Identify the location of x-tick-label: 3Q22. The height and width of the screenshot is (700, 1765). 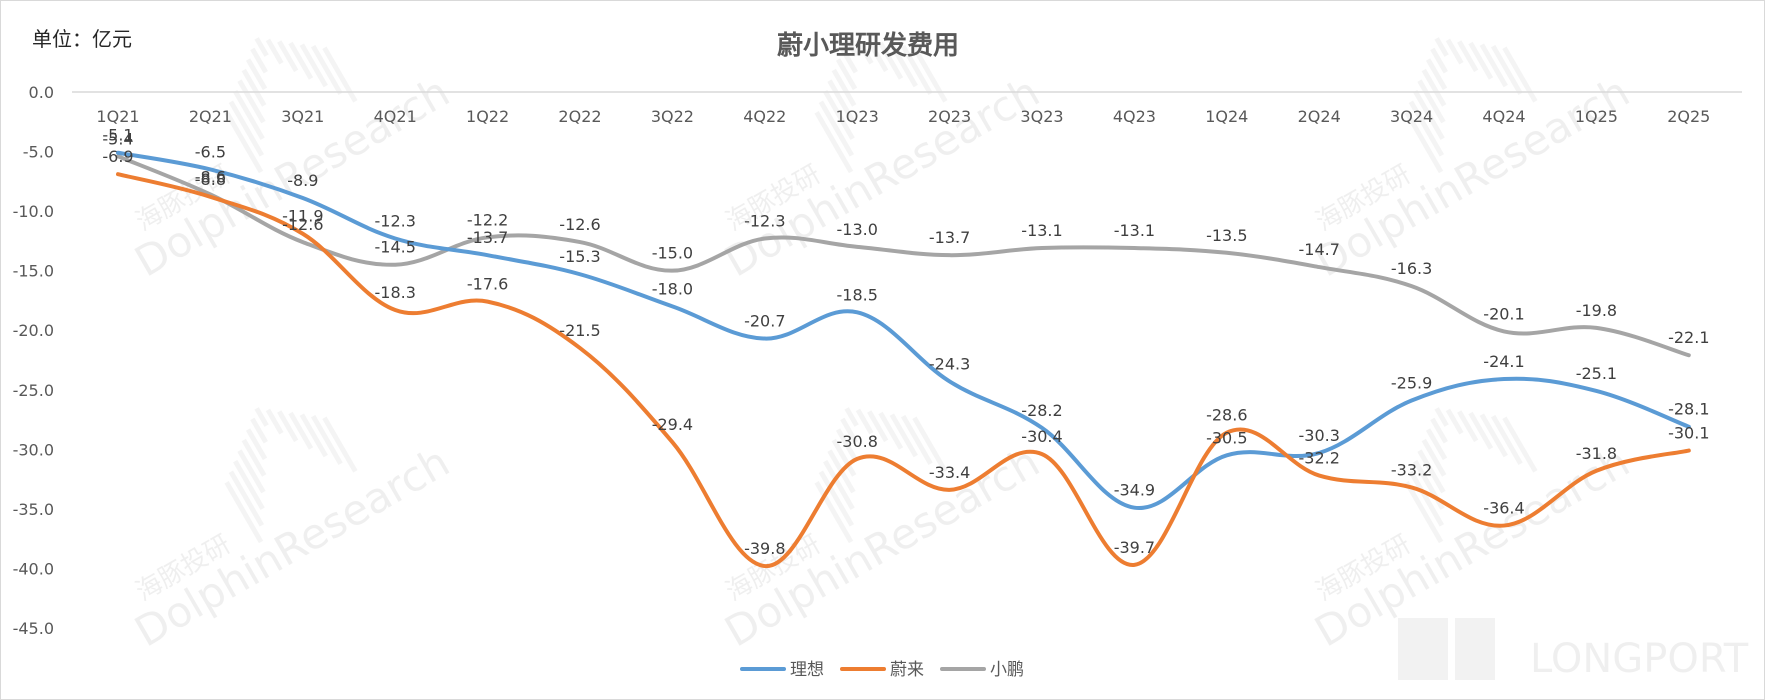
(672, 116).